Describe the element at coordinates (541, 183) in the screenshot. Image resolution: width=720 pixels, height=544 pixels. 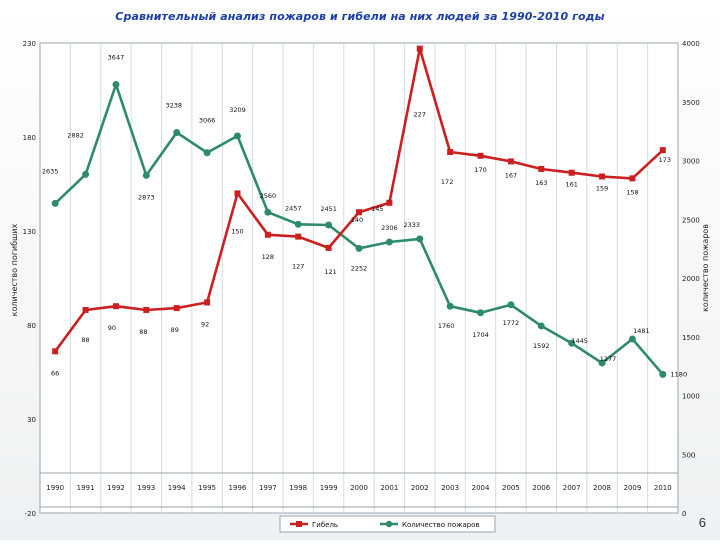
I see `data-label: 163` at that location.